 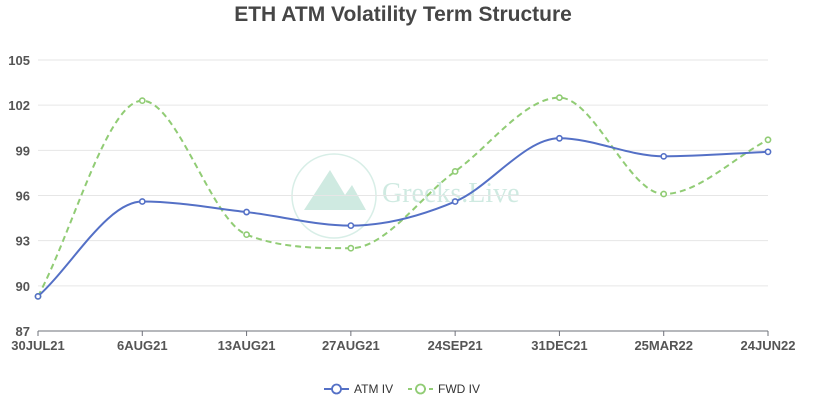 I want to click on x-tick-label: 30JUL21, so click(x=37, y=345).